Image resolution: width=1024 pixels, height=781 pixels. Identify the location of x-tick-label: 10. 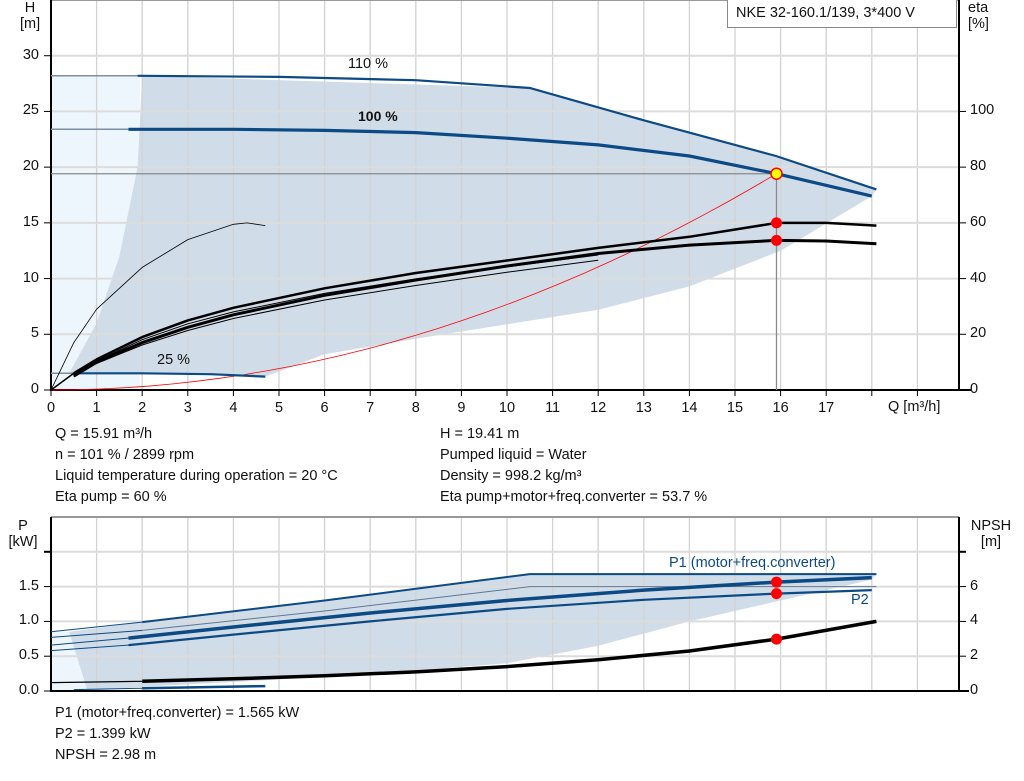
(507, 408).